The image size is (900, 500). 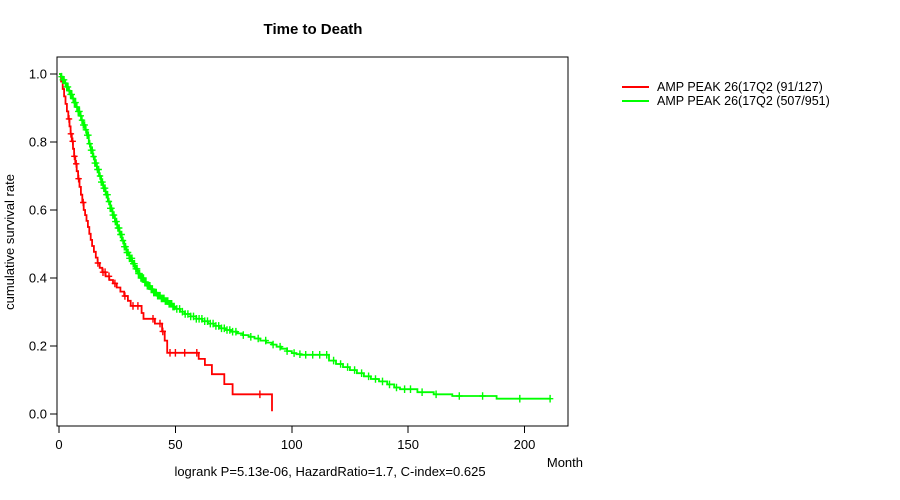 I want to click on y-axis-tick-label: 0.8, so click(x=38, y=142).